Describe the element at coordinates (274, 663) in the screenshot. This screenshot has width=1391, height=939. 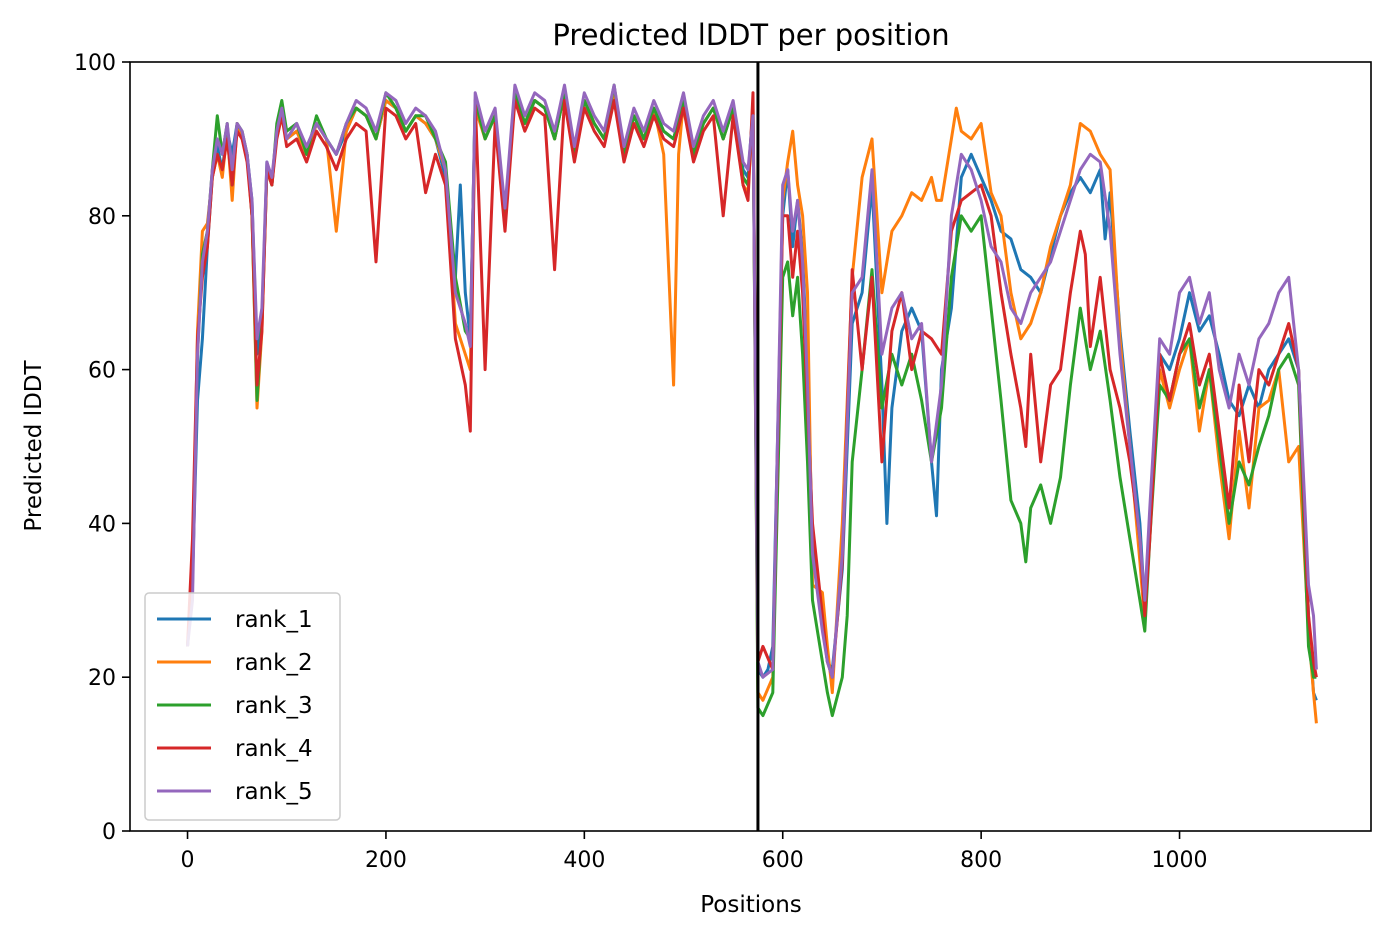
I see `legend-label-rank_2: rank_2` at that location.